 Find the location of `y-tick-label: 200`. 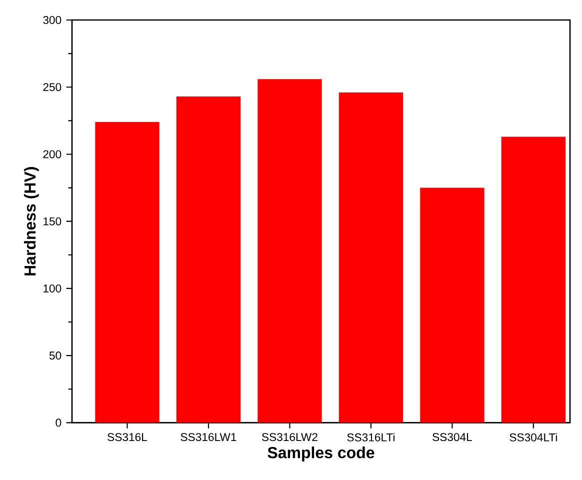

y-tick-label: 200 is located at coordinates (52, 154).